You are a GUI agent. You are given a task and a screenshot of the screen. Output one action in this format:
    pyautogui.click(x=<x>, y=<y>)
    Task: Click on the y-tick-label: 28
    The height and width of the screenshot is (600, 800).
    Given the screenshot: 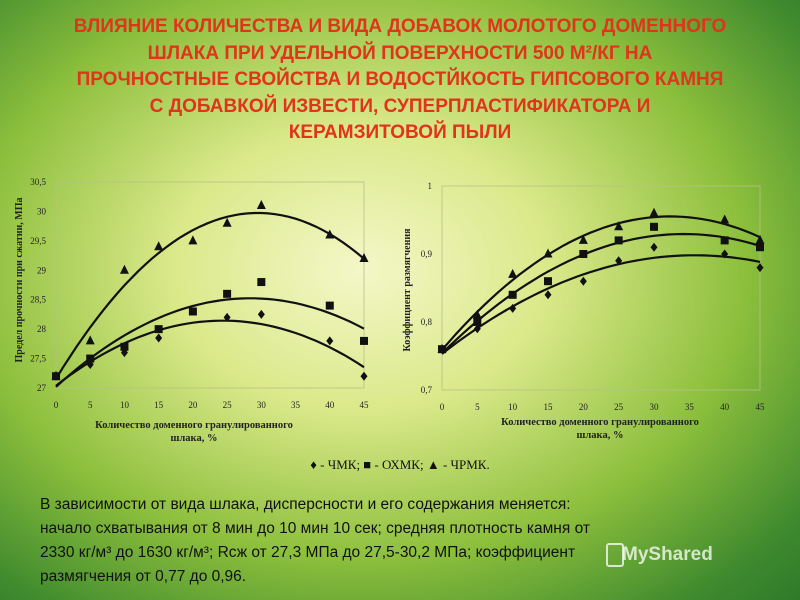 What is the action you would take?
    pyautogui.click(x=42, y=329)
    